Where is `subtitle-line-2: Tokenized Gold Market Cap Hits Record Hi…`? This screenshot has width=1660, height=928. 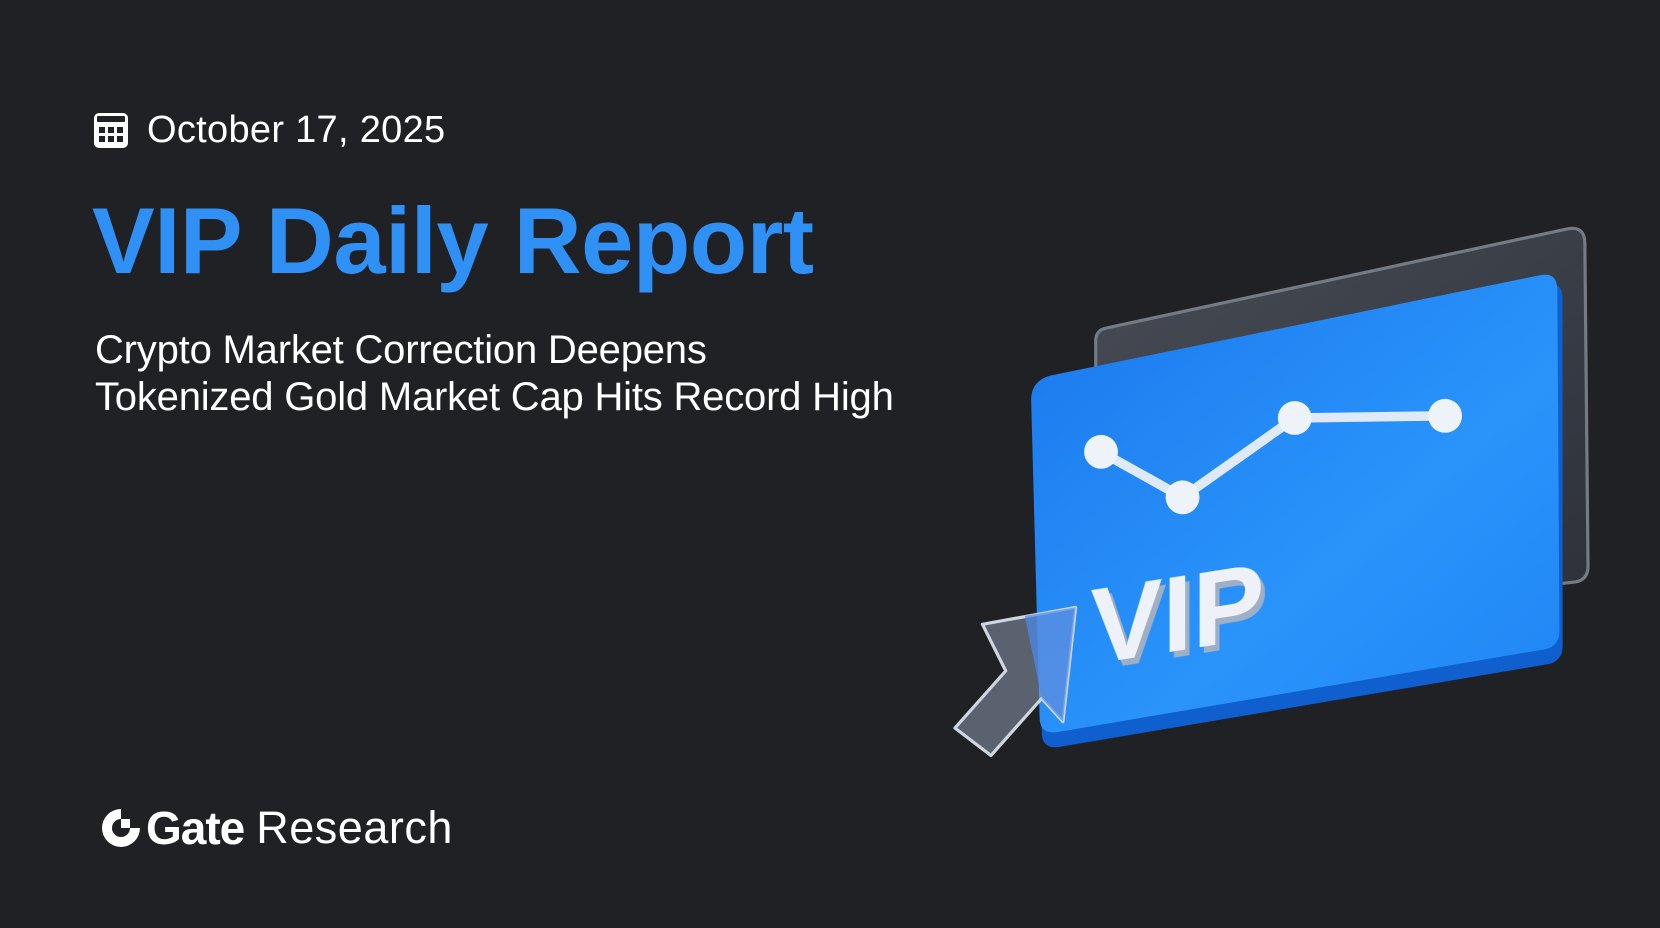 subtitle-line-2: Tokenized Gold Market Cap Hits Record Hi… is located at coordinates (494, 397).